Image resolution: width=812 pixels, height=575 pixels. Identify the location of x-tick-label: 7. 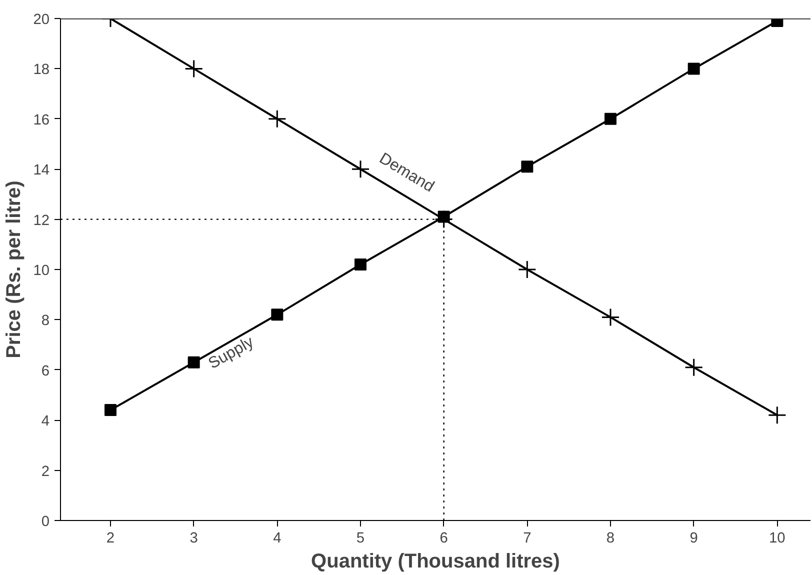
(527, 538).